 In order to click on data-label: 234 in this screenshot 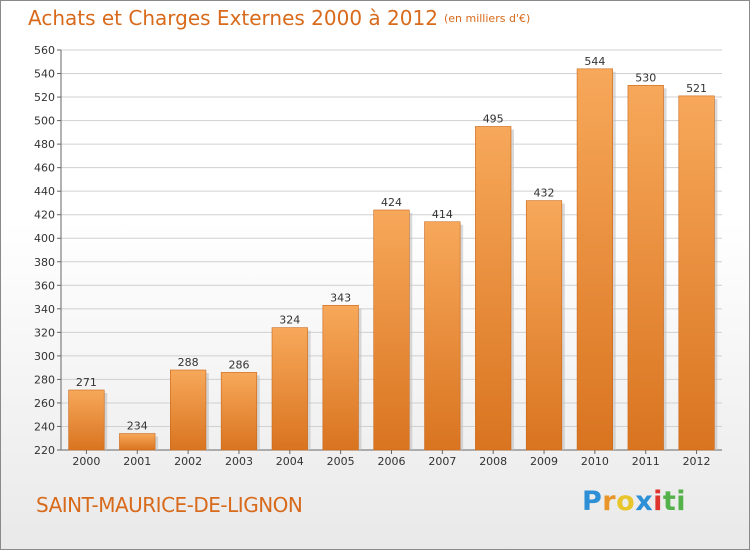, I will do `click(137, 426)`.